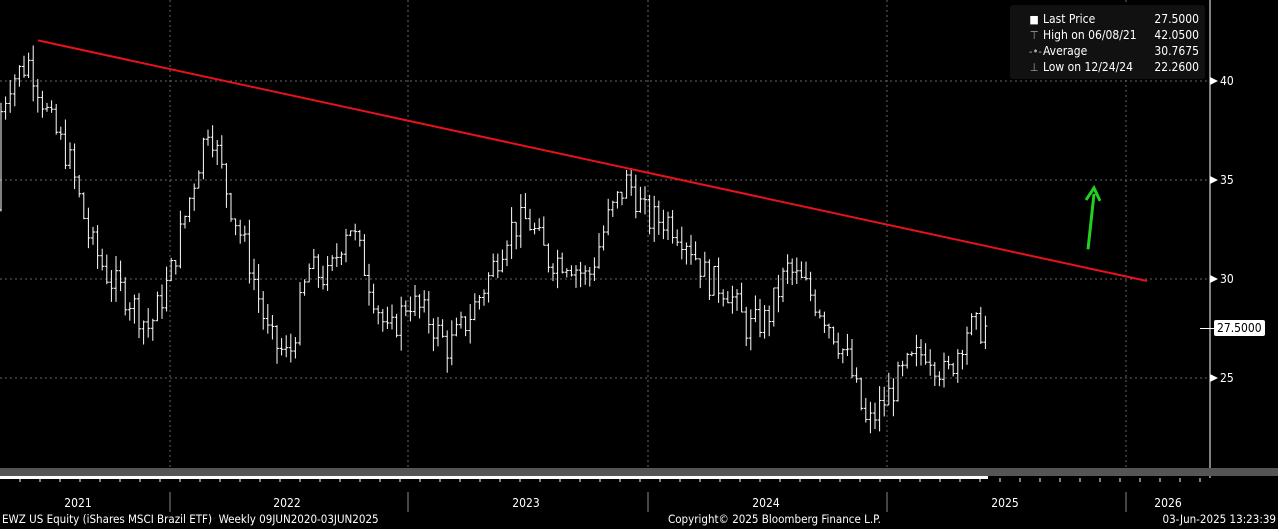 This screenshot has width=1278, height=529. Describe the element at coordinates (1034, 35) in the screenshot. I see `high-marker-icon: ⊤` at that location.